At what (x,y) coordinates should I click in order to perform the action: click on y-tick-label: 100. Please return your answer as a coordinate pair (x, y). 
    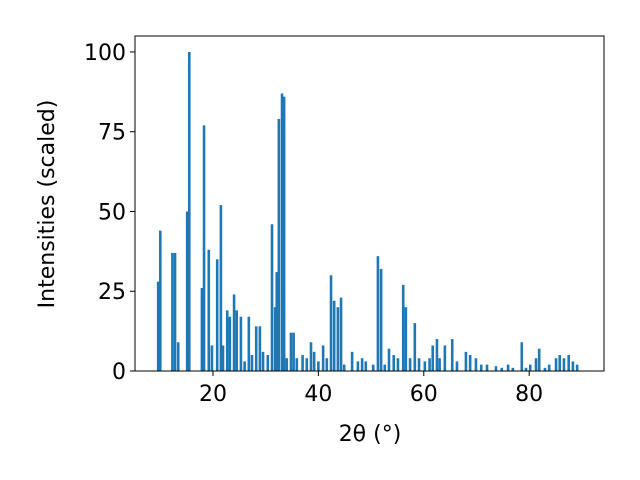
    Looking at the image, I should click on (105, 53).